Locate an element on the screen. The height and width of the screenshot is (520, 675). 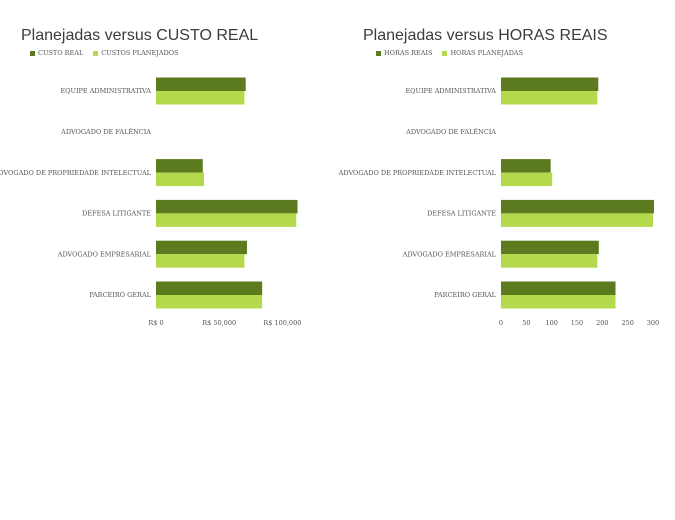
legend-label-planned: CUSTOS PLANEJADOS is located at coordinates (140, 53).